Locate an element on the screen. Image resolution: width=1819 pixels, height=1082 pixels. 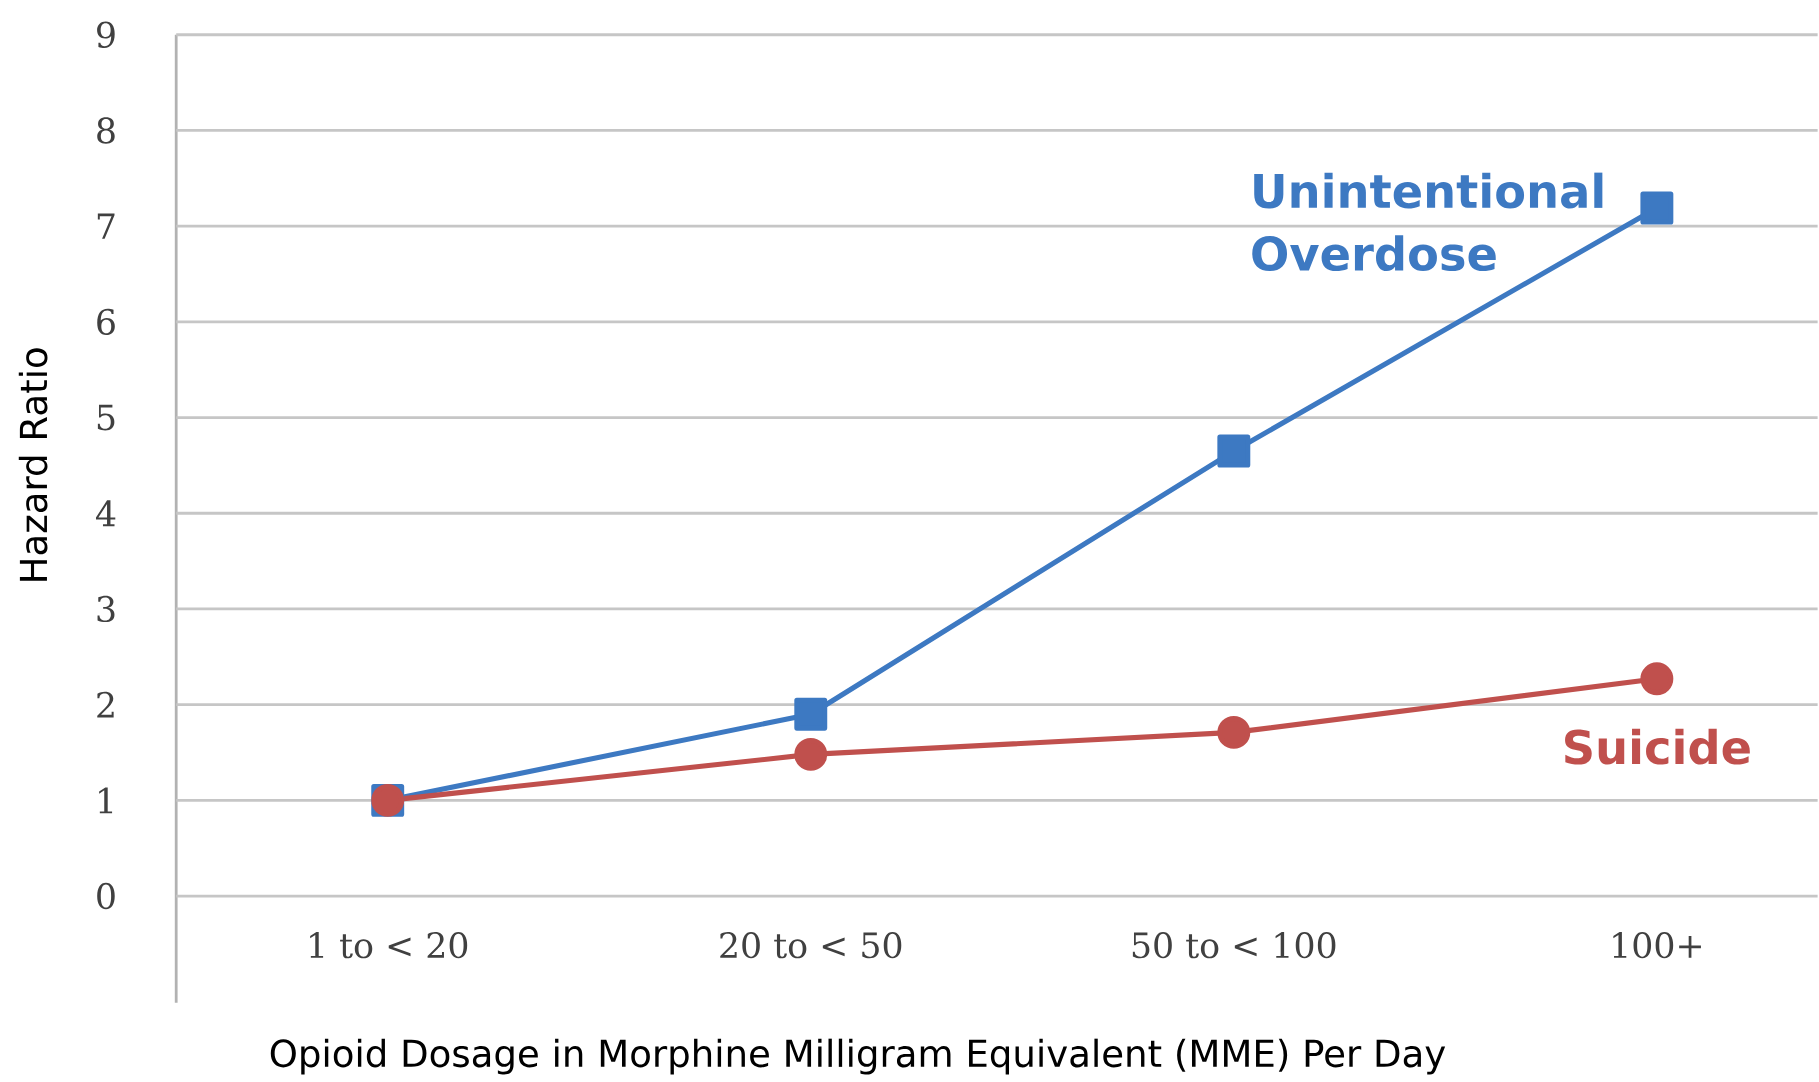
legend-label: Suicide is located at coordinates (1657, 746).